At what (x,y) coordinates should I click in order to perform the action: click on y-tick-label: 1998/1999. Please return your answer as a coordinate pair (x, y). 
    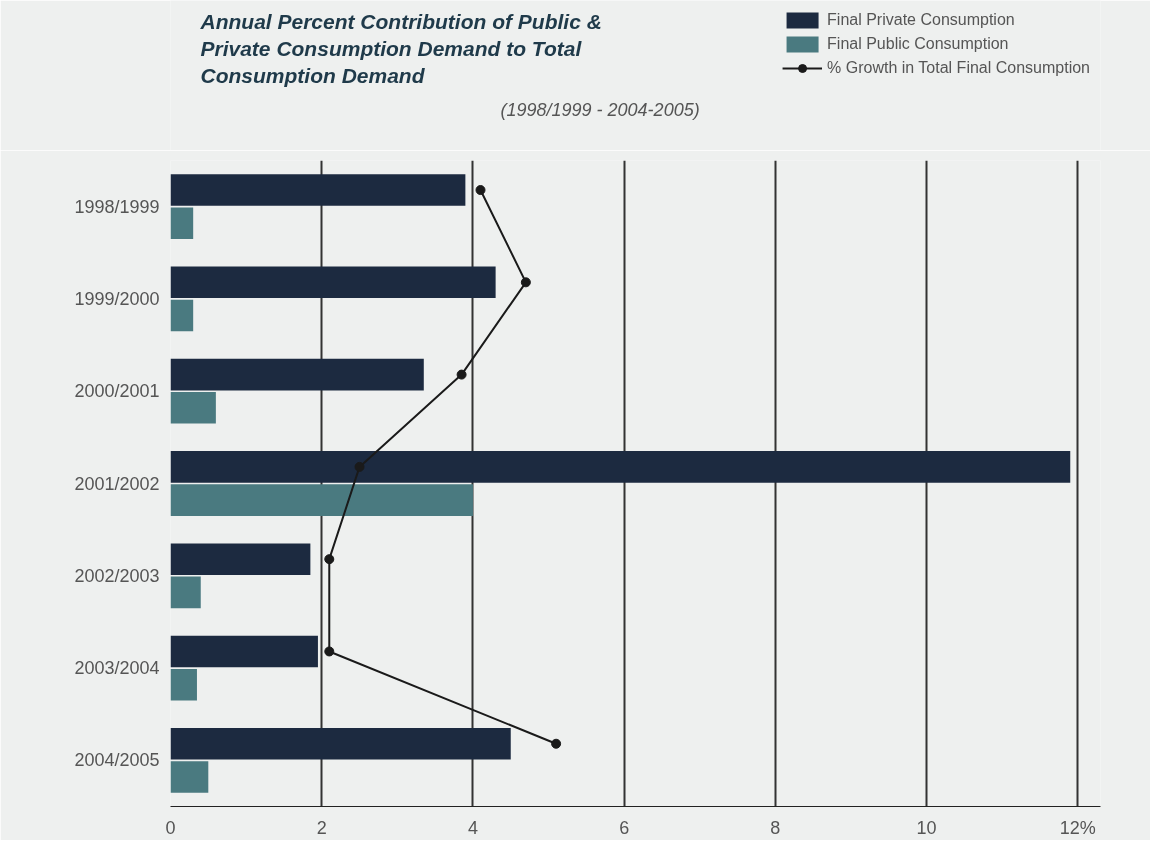
    Looking at the image, I should click on (117, 206).